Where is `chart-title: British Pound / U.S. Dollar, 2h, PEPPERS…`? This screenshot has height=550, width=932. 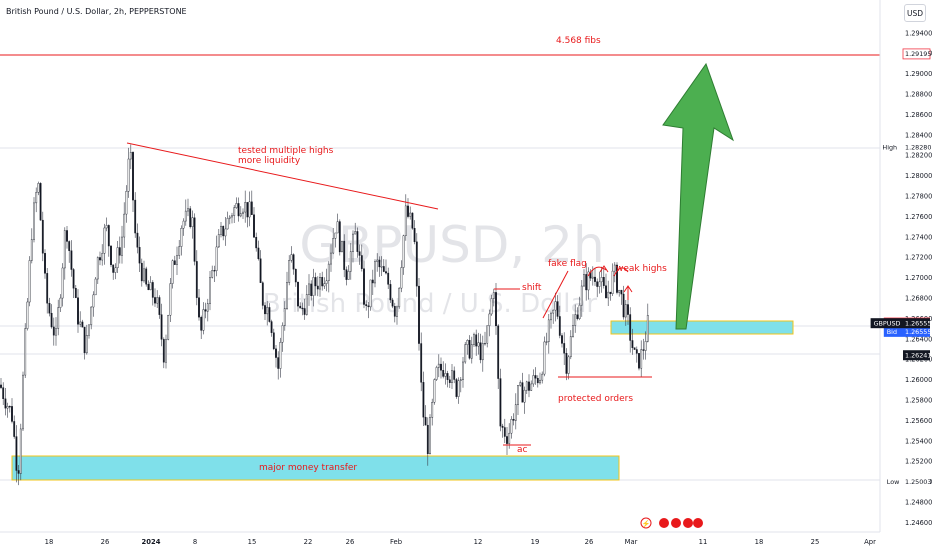 chart-title: British Pound / U.S. Dollar, 2h, PEPPERS… is located at coordinates (96, 11).